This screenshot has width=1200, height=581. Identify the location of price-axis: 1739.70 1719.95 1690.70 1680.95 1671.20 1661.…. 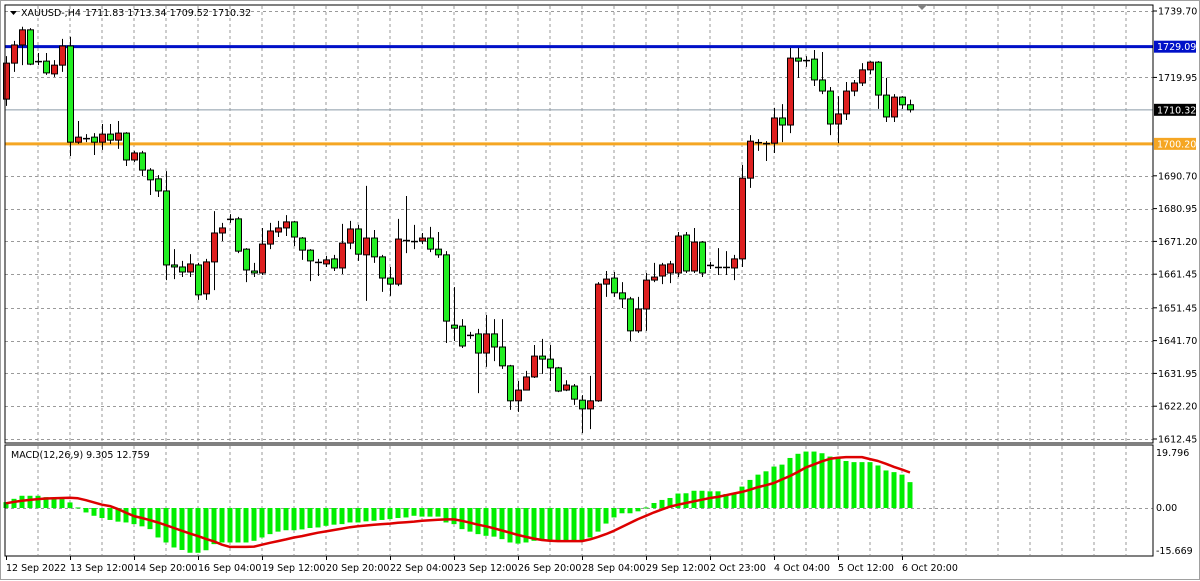
(1175, 226).